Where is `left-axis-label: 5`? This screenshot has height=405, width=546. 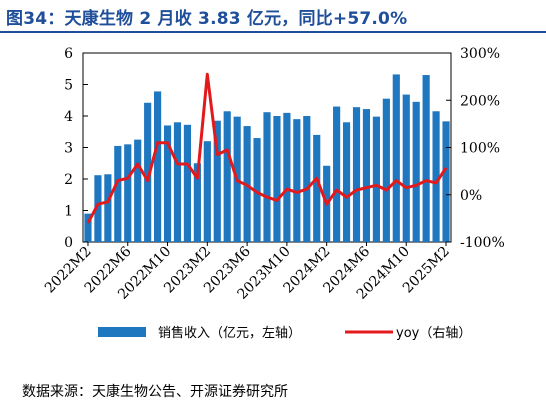
left-axis-label: 5 is located at coordinates (68, 86).